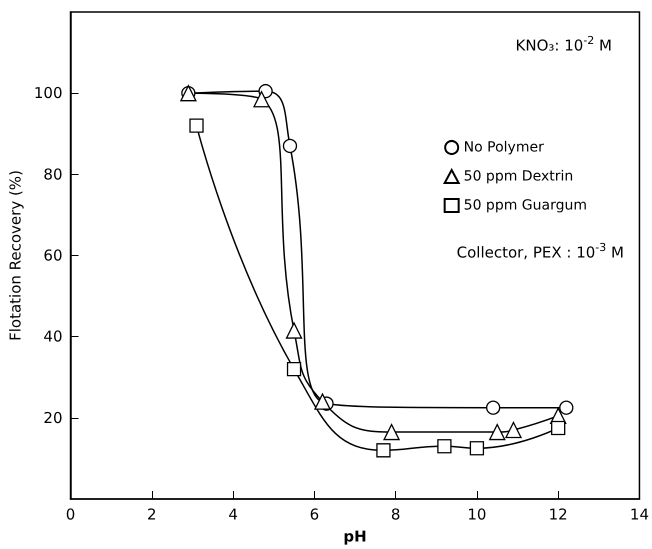  I want to click on y-axis-title: Flotation Recovery (%), so click(15, 255).